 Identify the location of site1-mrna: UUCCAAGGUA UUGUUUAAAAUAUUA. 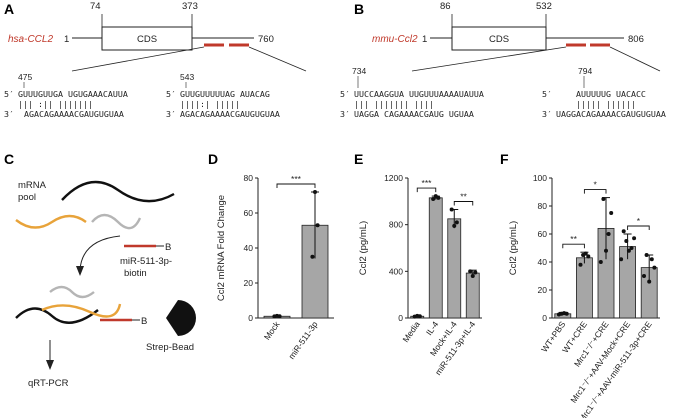
(419, 94).